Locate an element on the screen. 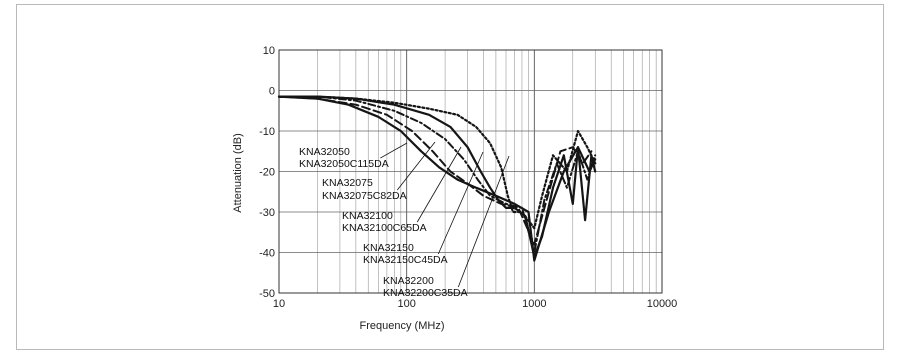 This screenshot has width=903, height=355. y-axis-label: Attenuation (dB) is located at coordinates (238, 173).